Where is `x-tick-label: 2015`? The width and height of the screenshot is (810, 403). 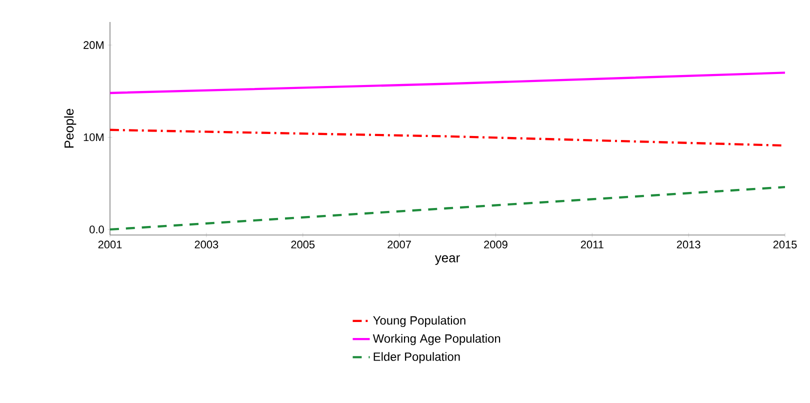 x-tick-label: 2015 is located at coordinates (785, 244).